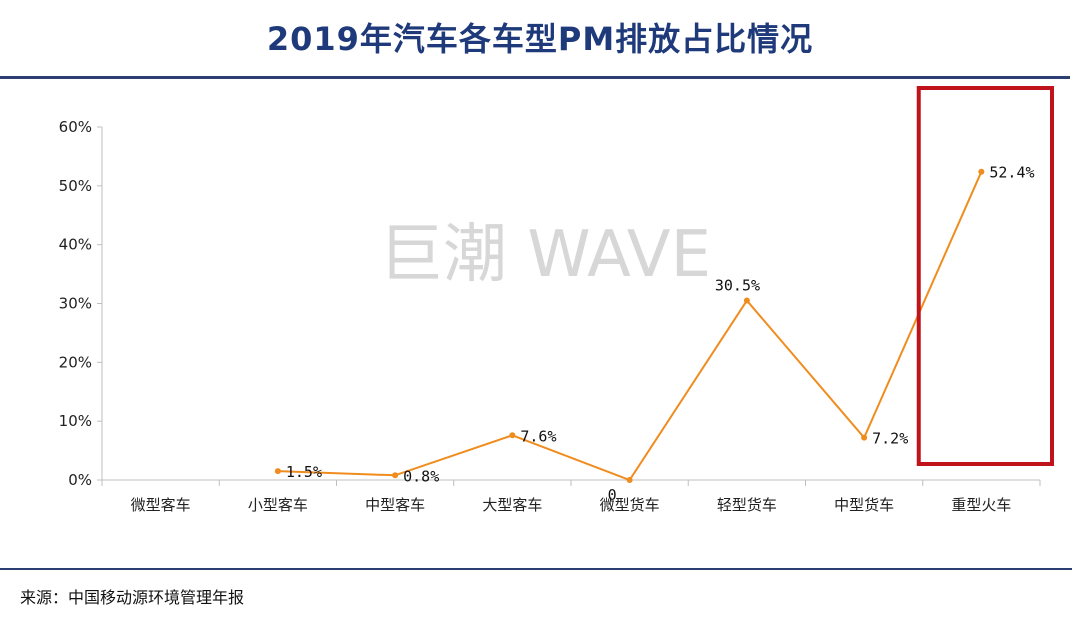  I want to click on bottom-divider, so click(536, 569).